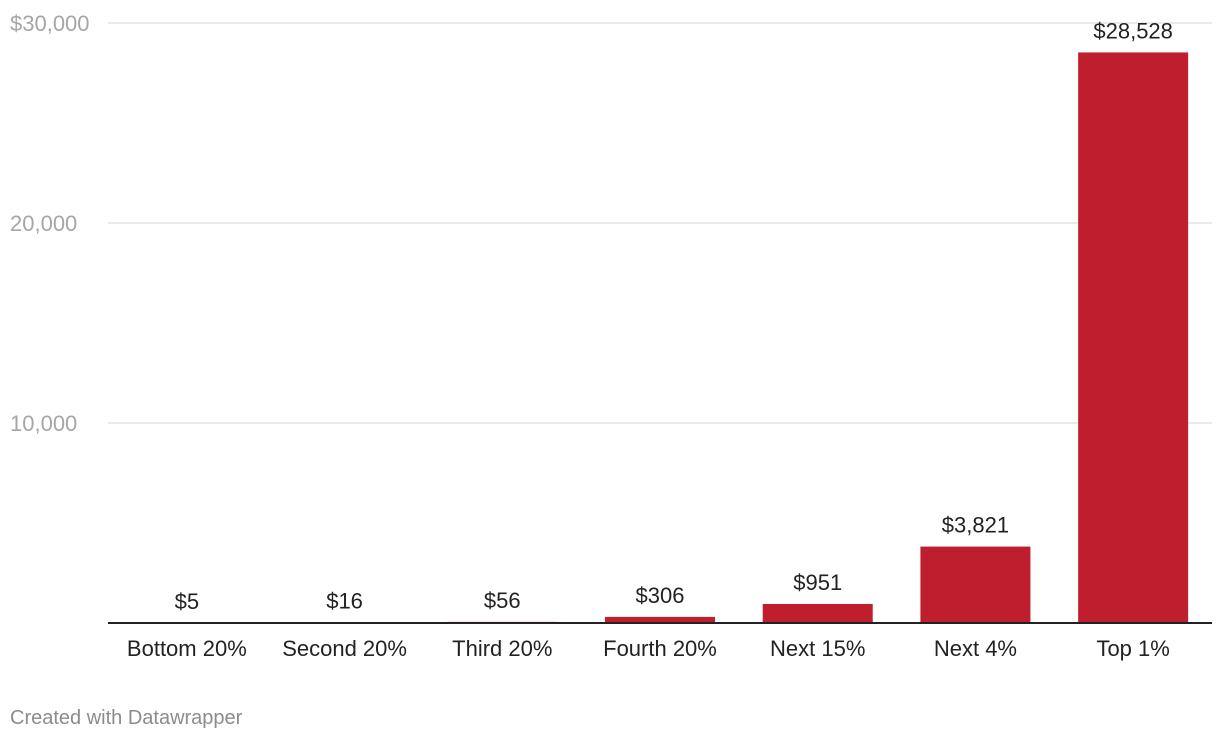 The image size is (1220, 744). I want to click on datawrapper-credit: Created with Datawrapper, so click(126, 718).